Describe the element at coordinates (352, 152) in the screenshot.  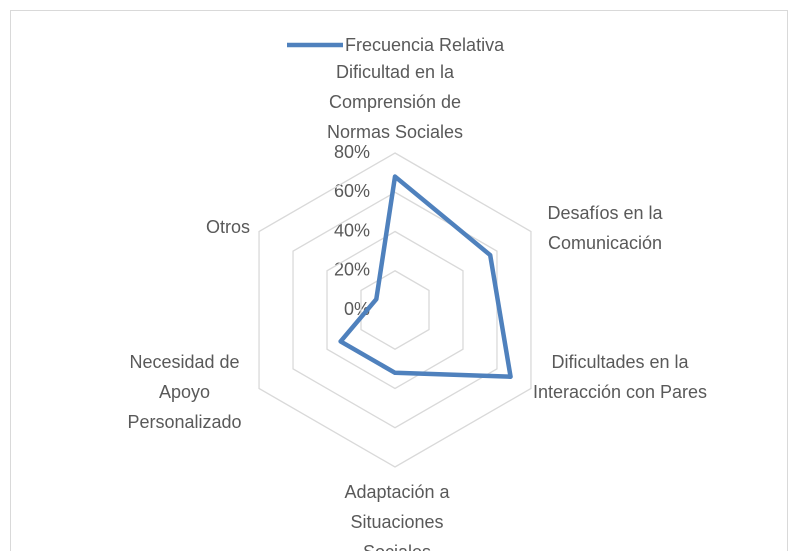
I see `tick-label: 80%` at that location.